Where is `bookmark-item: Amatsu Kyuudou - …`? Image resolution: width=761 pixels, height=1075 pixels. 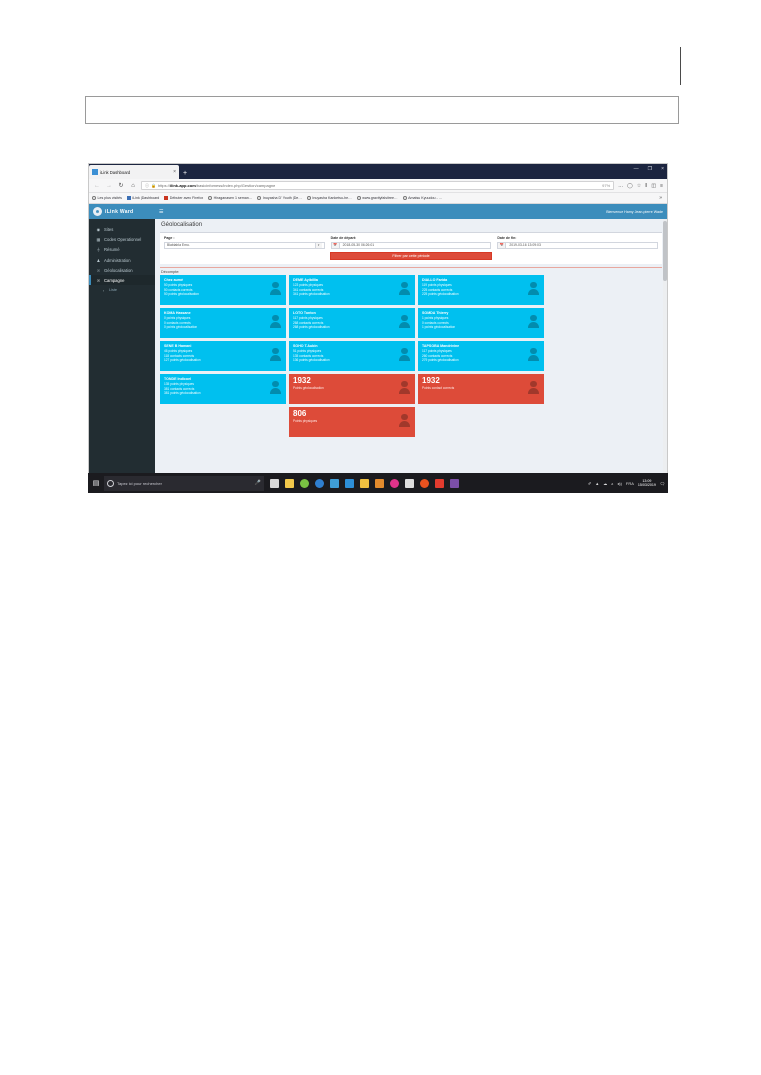
bookmark-item: Amatsu Kyuudou - … is located at coordinates (422, 198).